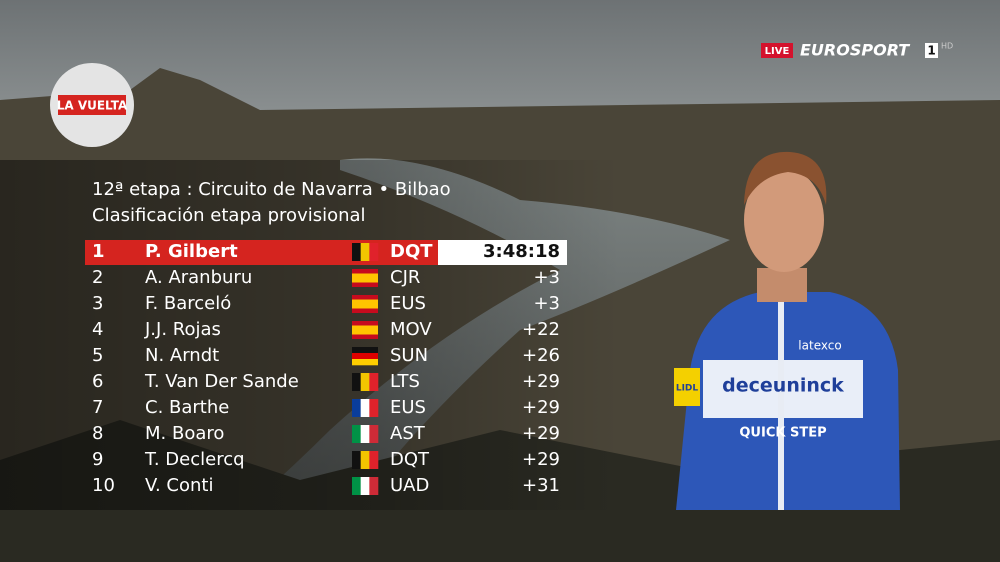 The image size is (1000, 562). I want to click on live-label: LIVE, so click(777, 51).